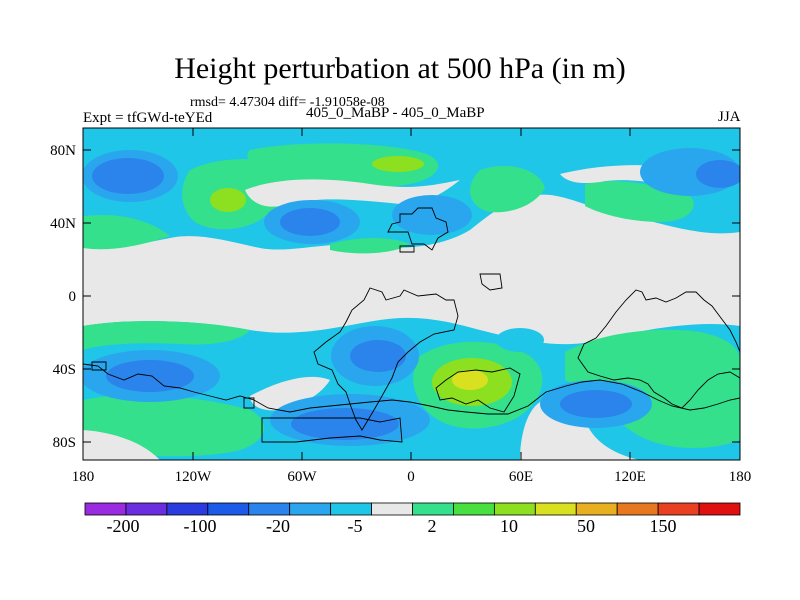 This screenshot has height=600, width=800. What do you see at coordinates (166, 335) in the screenshot?
I see `sh-green-left` at bounding box center [166, 335].